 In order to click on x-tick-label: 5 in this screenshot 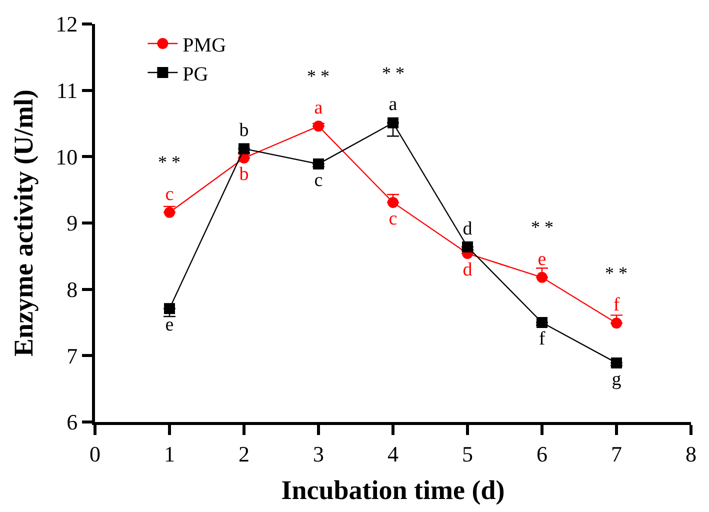, I will do `click(467, 453)`.